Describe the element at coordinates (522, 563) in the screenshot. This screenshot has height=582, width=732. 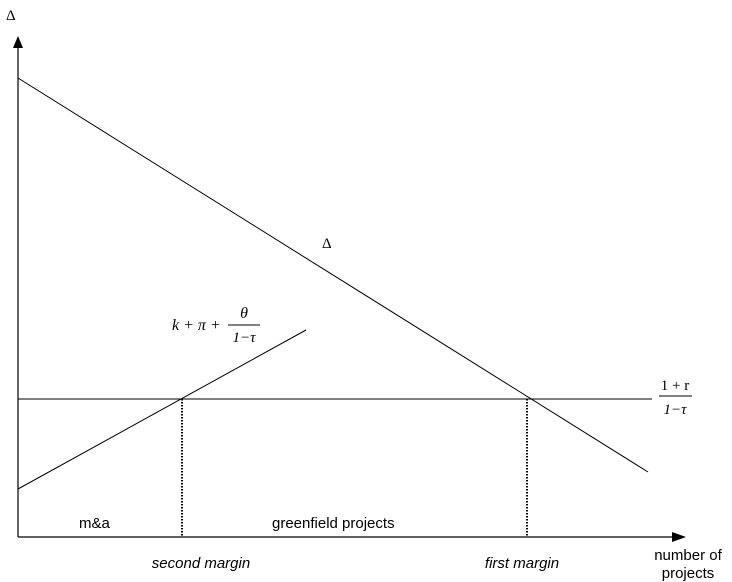
I see `first-margin-label: first margin` at that location.